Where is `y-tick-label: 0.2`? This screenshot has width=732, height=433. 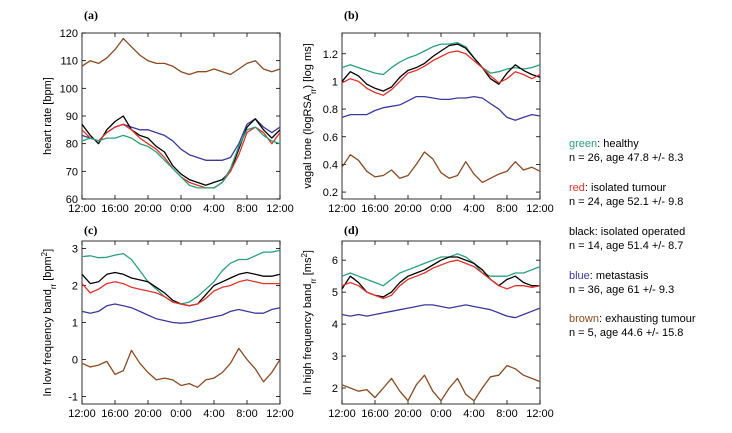
y-tick-label: 0.2 is located at coordinates (330, 193).